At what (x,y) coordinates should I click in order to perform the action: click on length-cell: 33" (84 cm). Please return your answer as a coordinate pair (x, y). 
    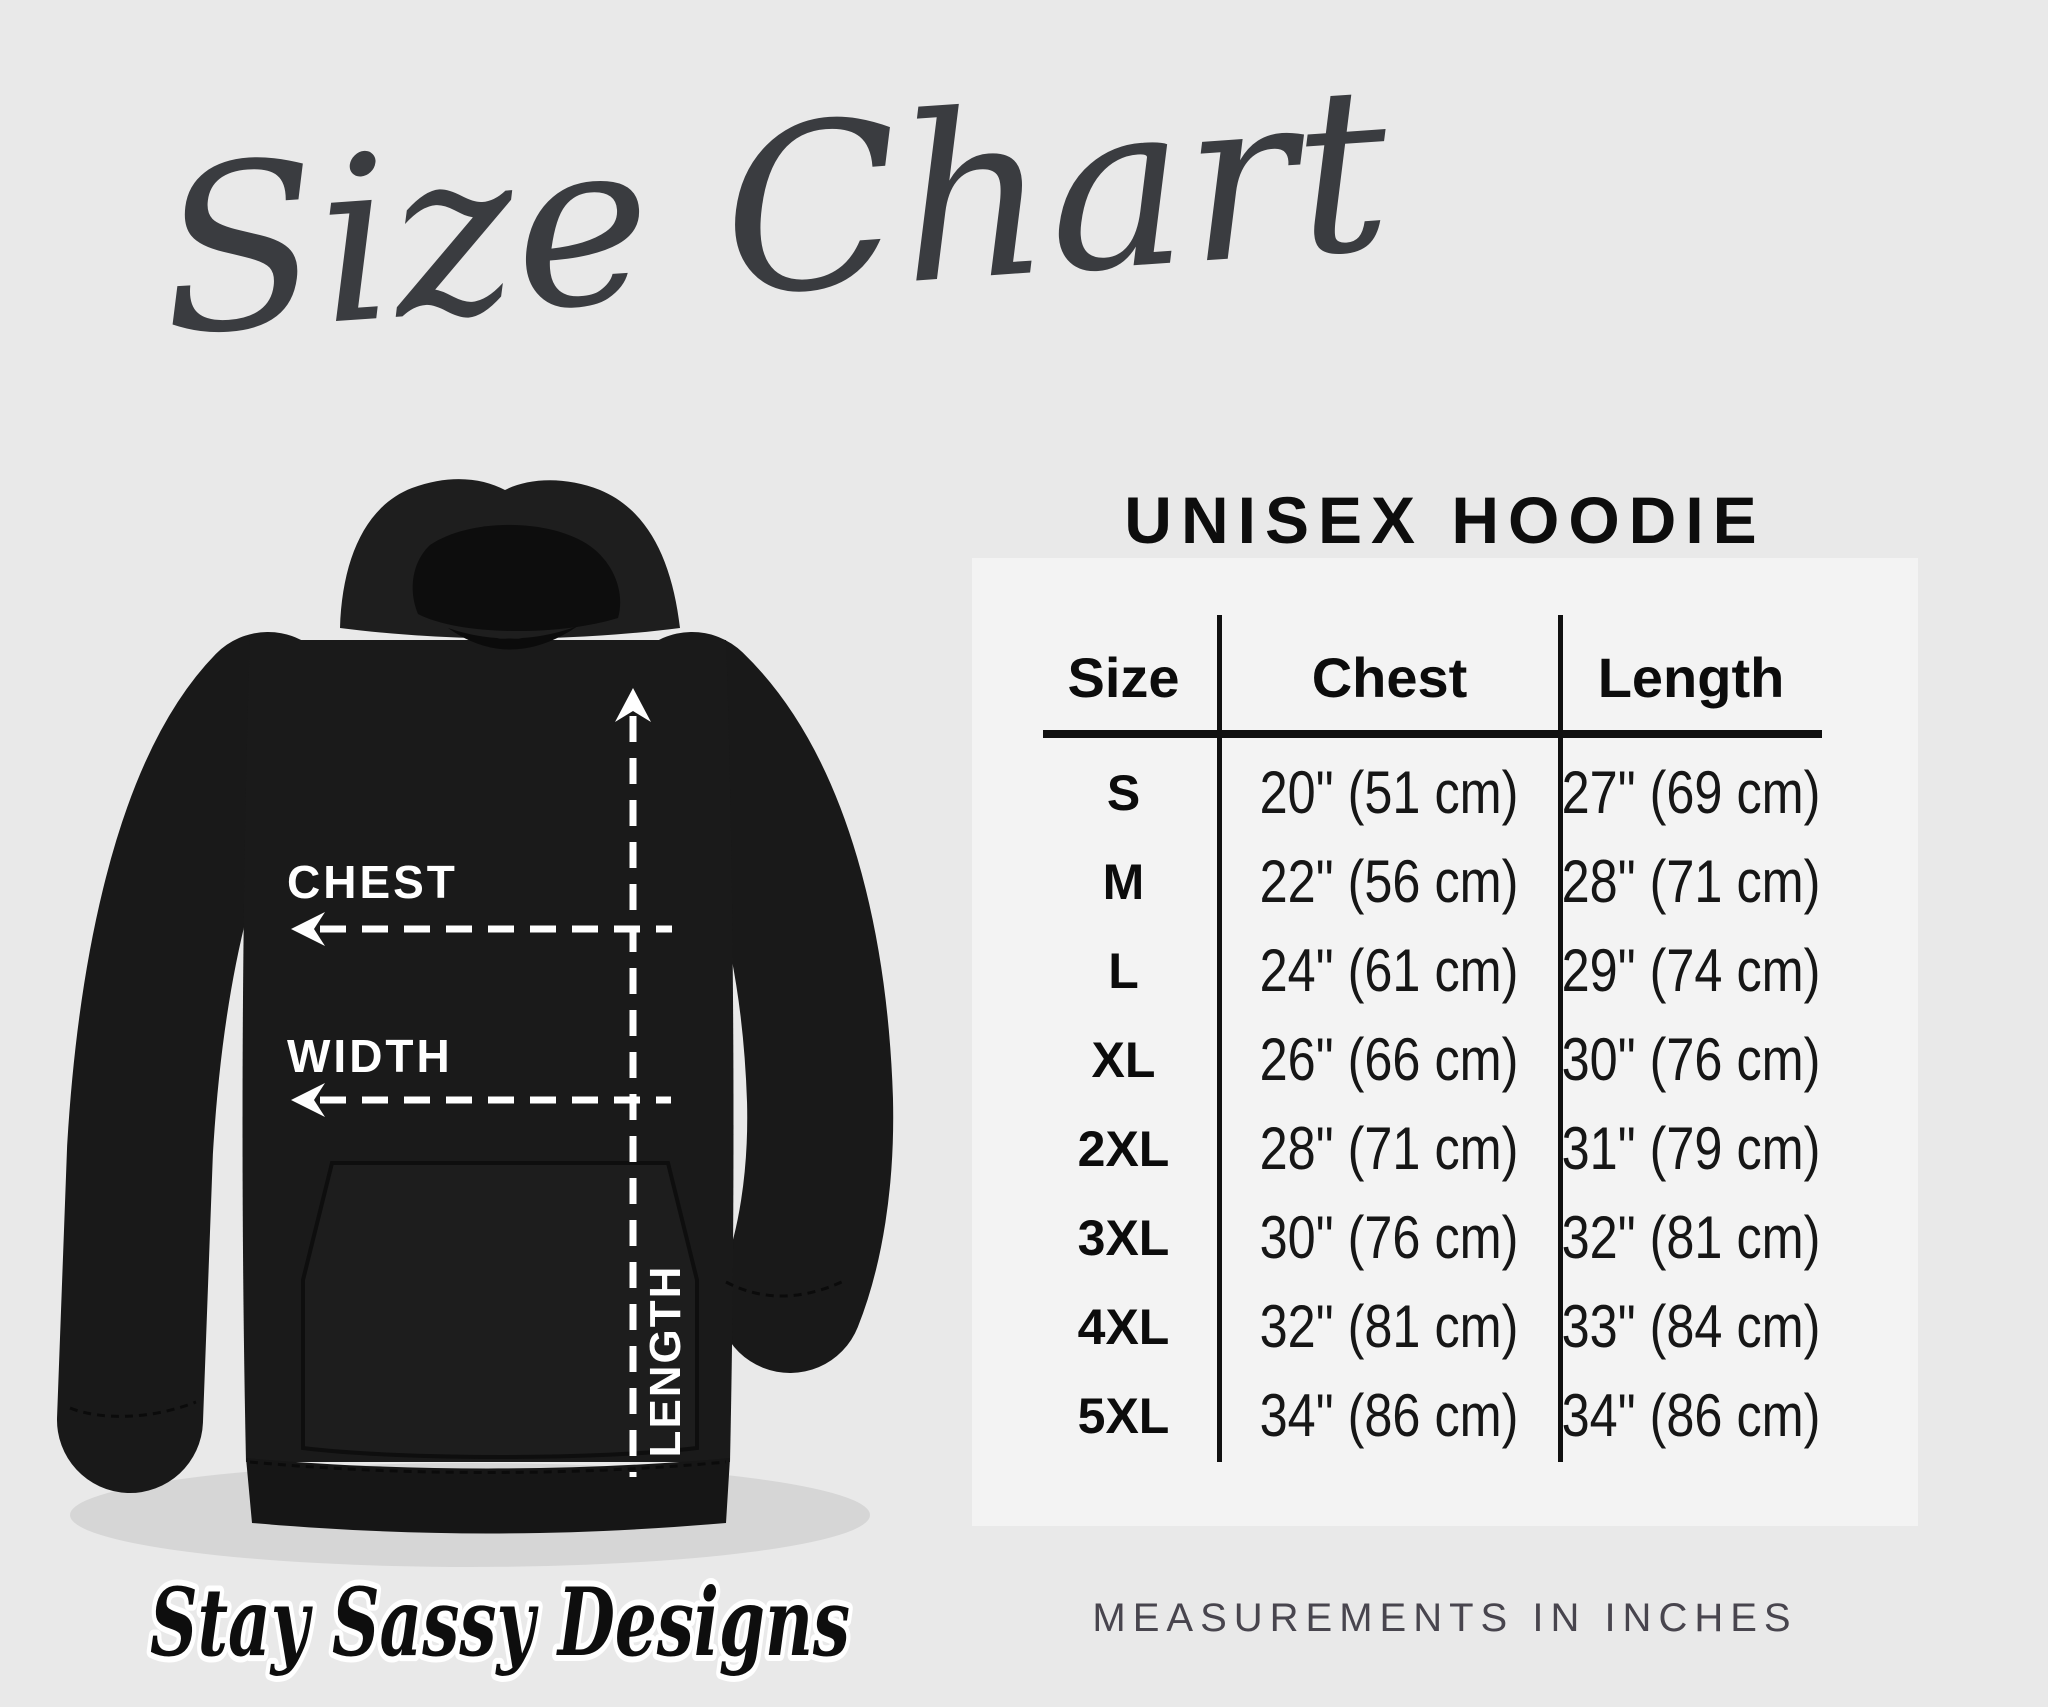
    Looking at the image, I should click on (1691, 1326).